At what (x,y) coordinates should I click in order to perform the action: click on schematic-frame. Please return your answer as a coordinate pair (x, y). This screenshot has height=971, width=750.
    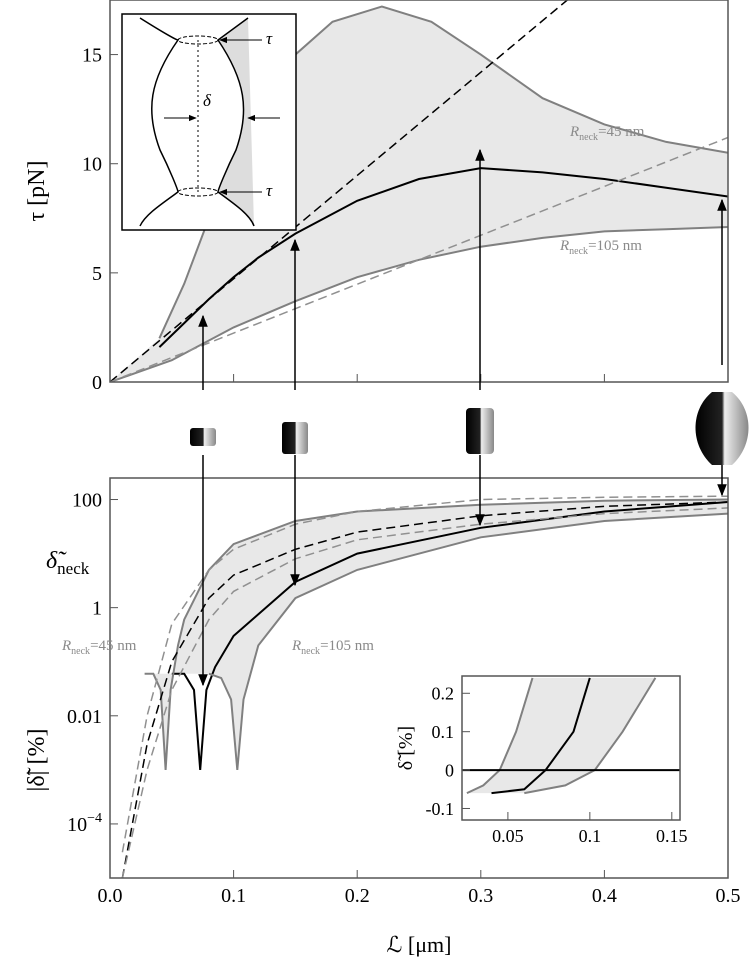
    Looking at the image, I should click on (209, 122).